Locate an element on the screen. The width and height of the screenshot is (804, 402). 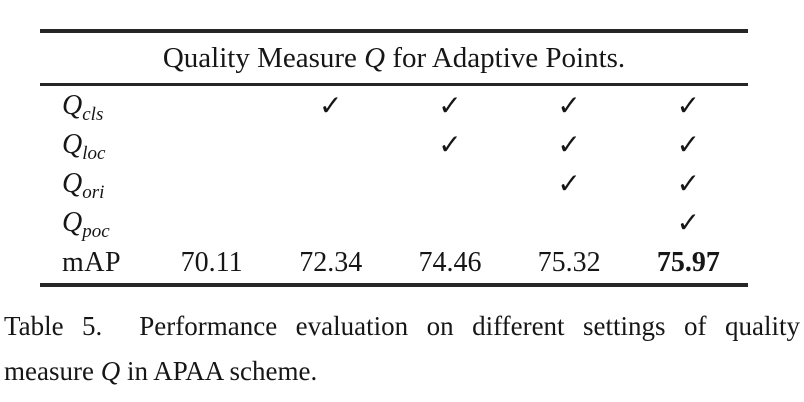
caption-line2-suffix: in APAA scheme. is located at coordinates (219, 371).